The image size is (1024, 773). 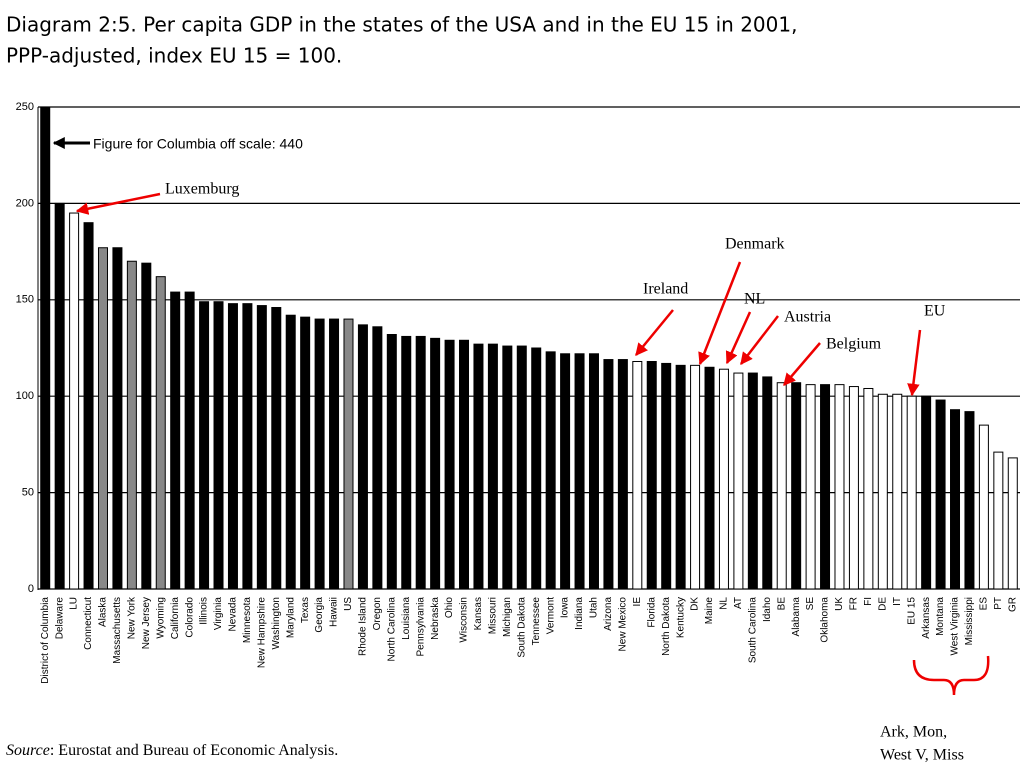 What do you see at coordinates (28, 750) in the screenshot?
I see `source-label: Source` at bounding box center [28, 750].